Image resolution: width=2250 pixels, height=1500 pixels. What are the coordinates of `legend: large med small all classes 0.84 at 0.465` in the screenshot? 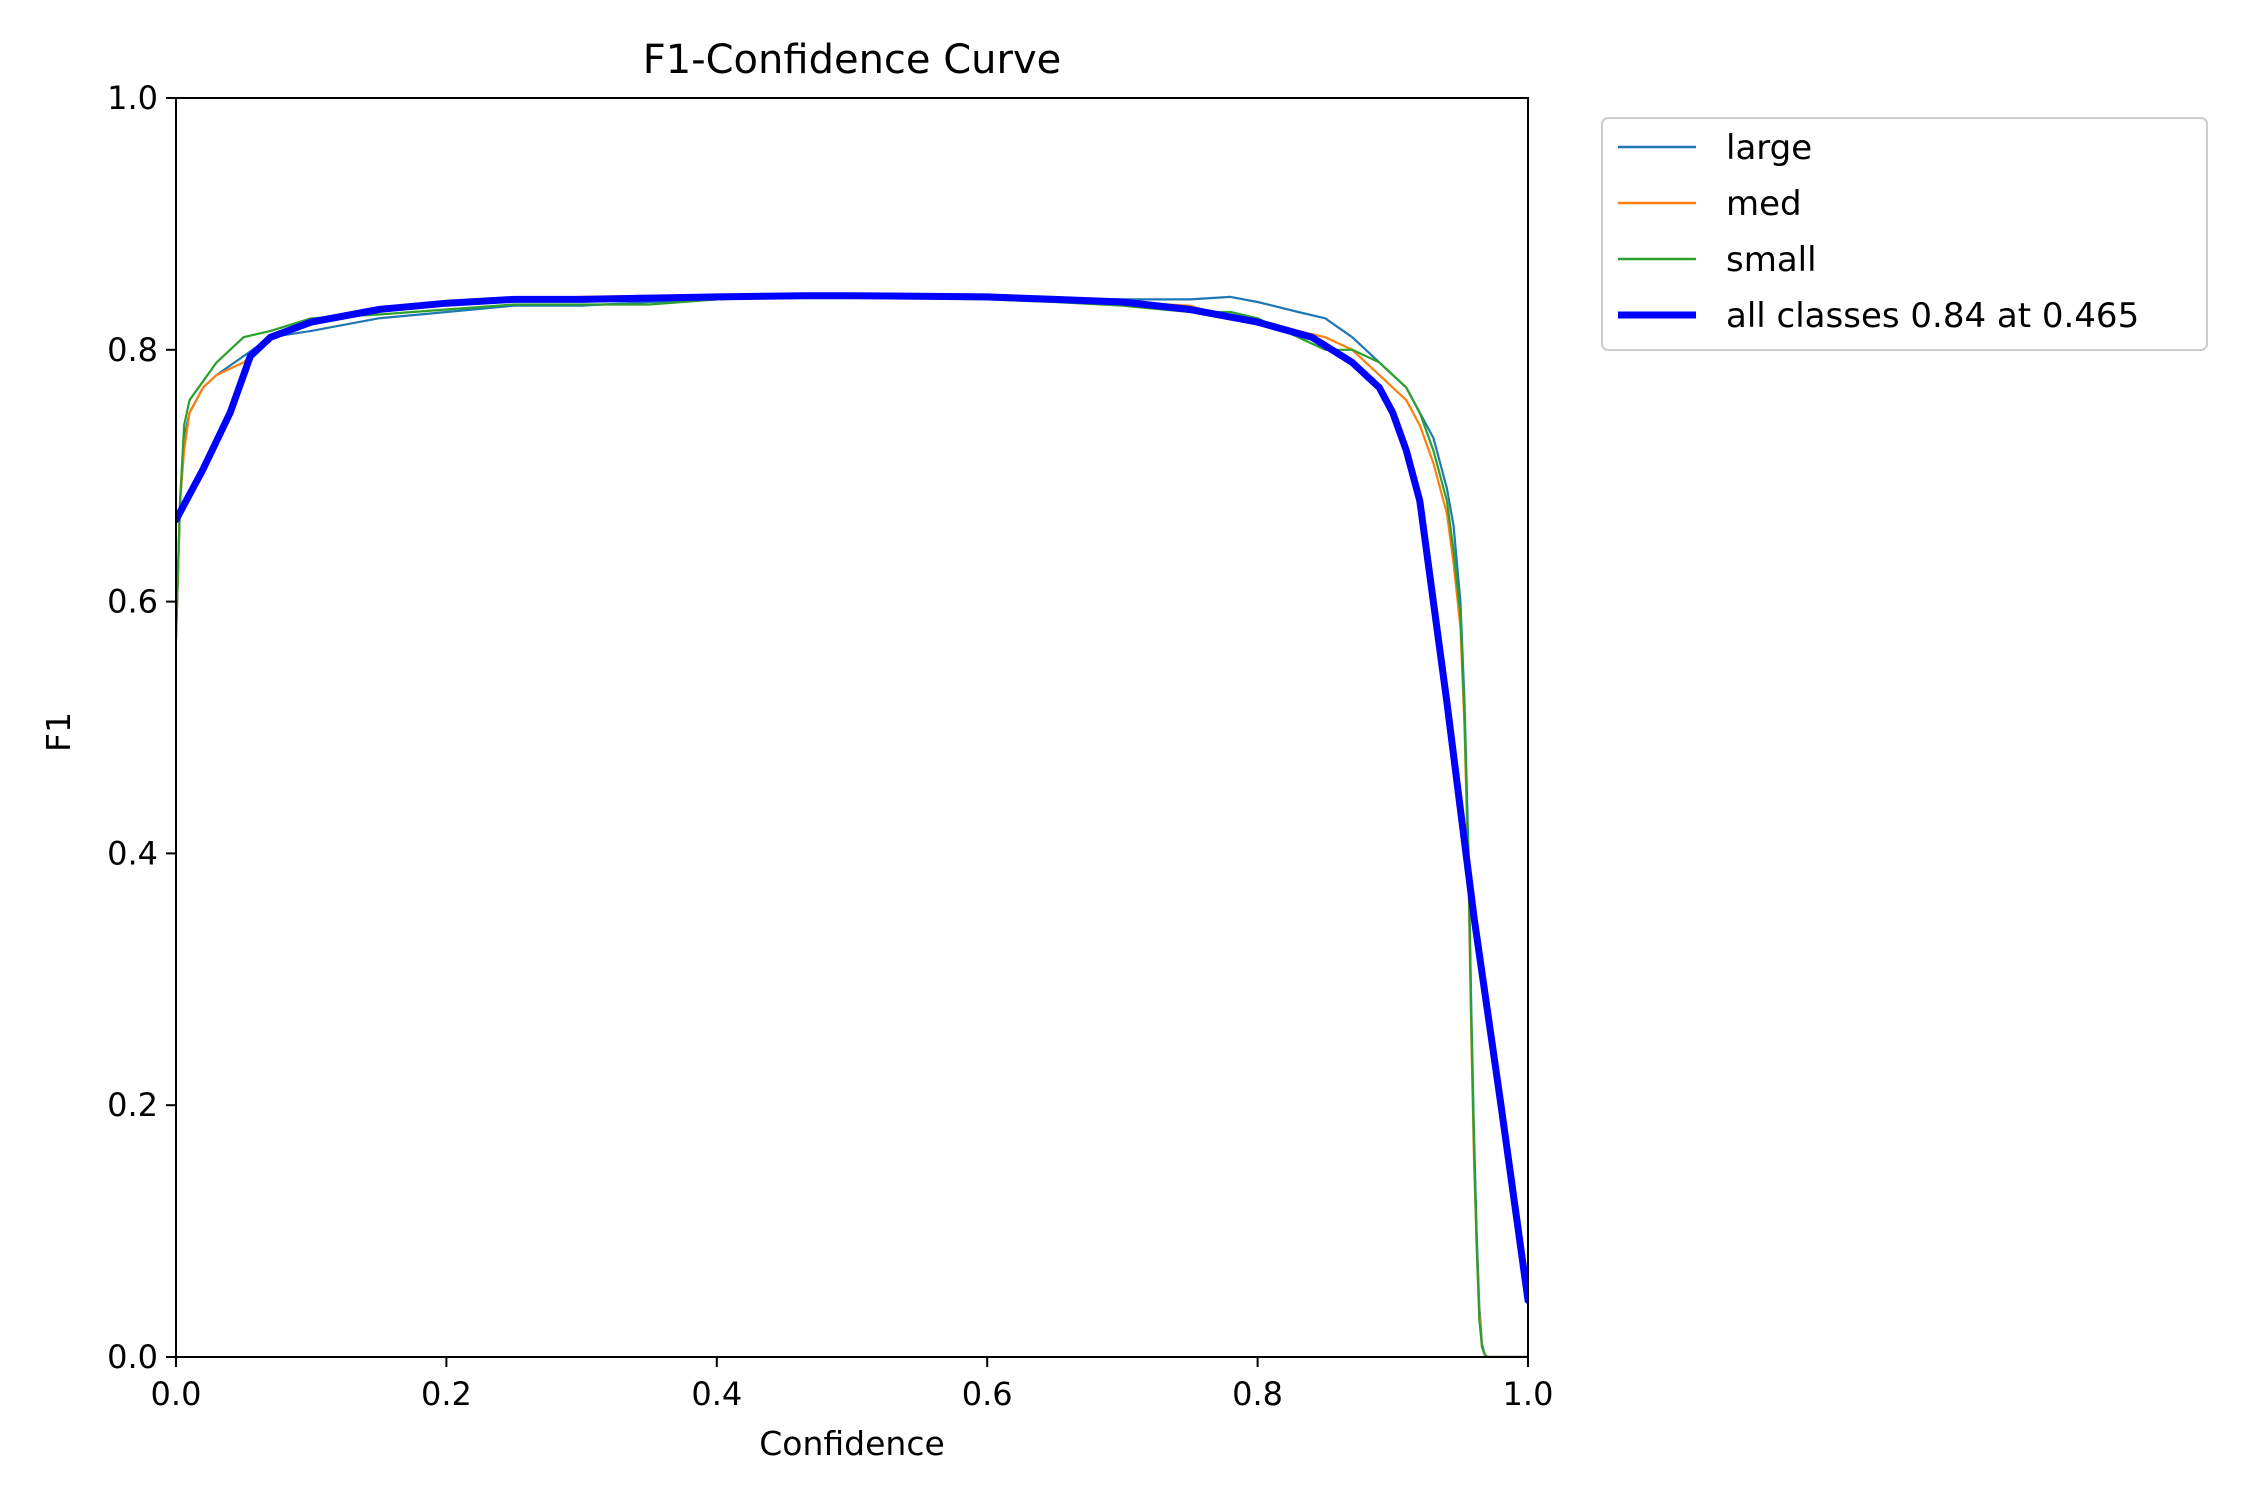 It's located at (1904, 234).